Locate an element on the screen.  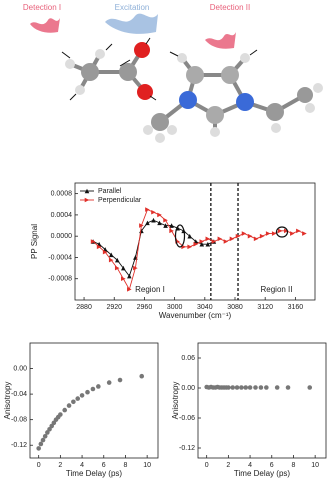
x-tick-label: 2880 is located at coordinates (84, 307).